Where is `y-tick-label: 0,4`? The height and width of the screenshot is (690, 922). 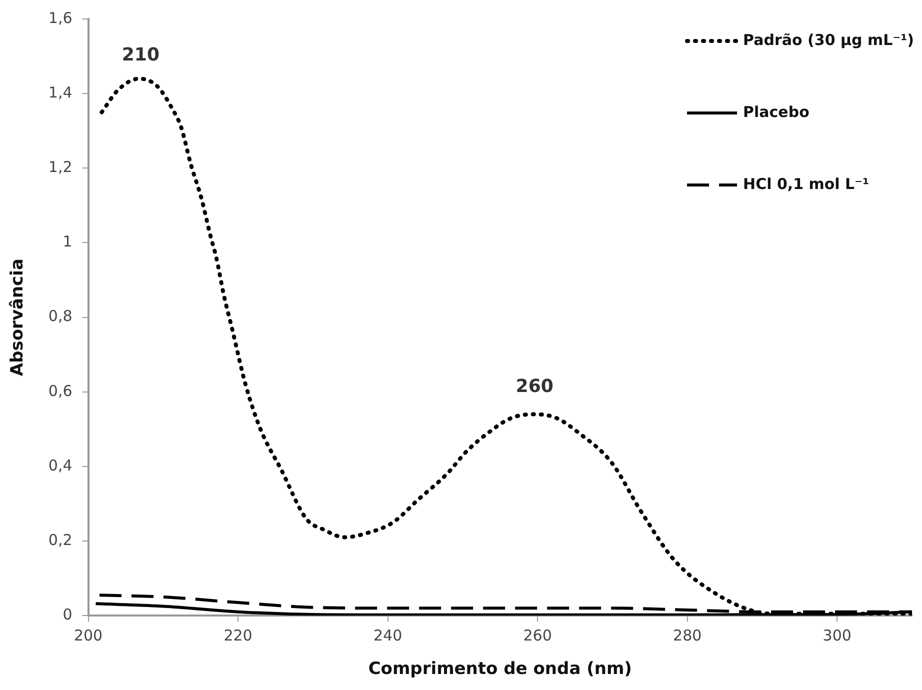
y-tick-label: 0,4 is located at coordinates (60, 465).